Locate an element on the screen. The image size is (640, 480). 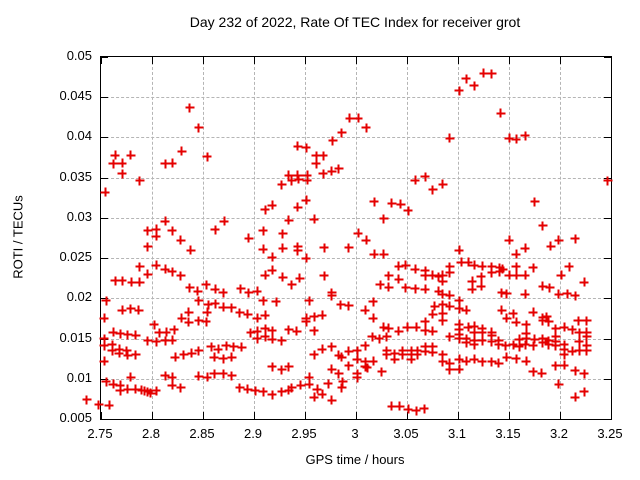
y-tick-label: 0.05 is located at coordinates (79, 55).